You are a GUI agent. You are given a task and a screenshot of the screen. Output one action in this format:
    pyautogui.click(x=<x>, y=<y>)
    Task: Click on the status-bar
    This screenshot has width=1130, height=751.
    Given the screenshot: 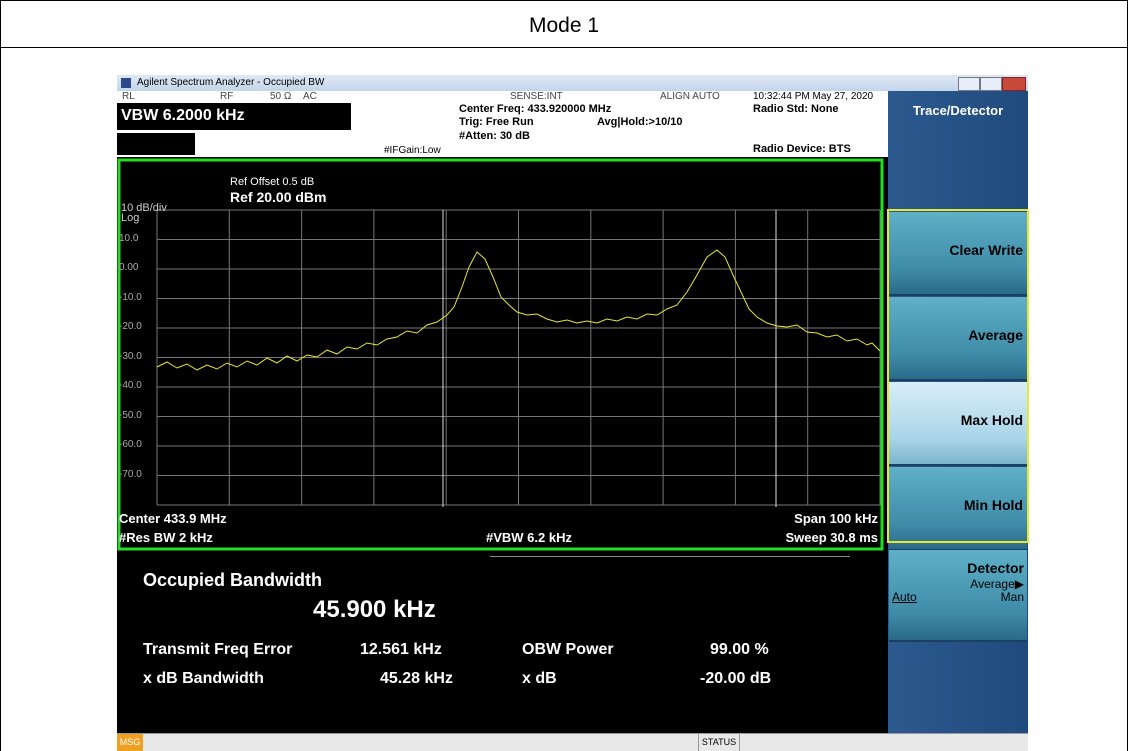 What is the action you would take?
    pyautogui.click(x=572, y=742)
    